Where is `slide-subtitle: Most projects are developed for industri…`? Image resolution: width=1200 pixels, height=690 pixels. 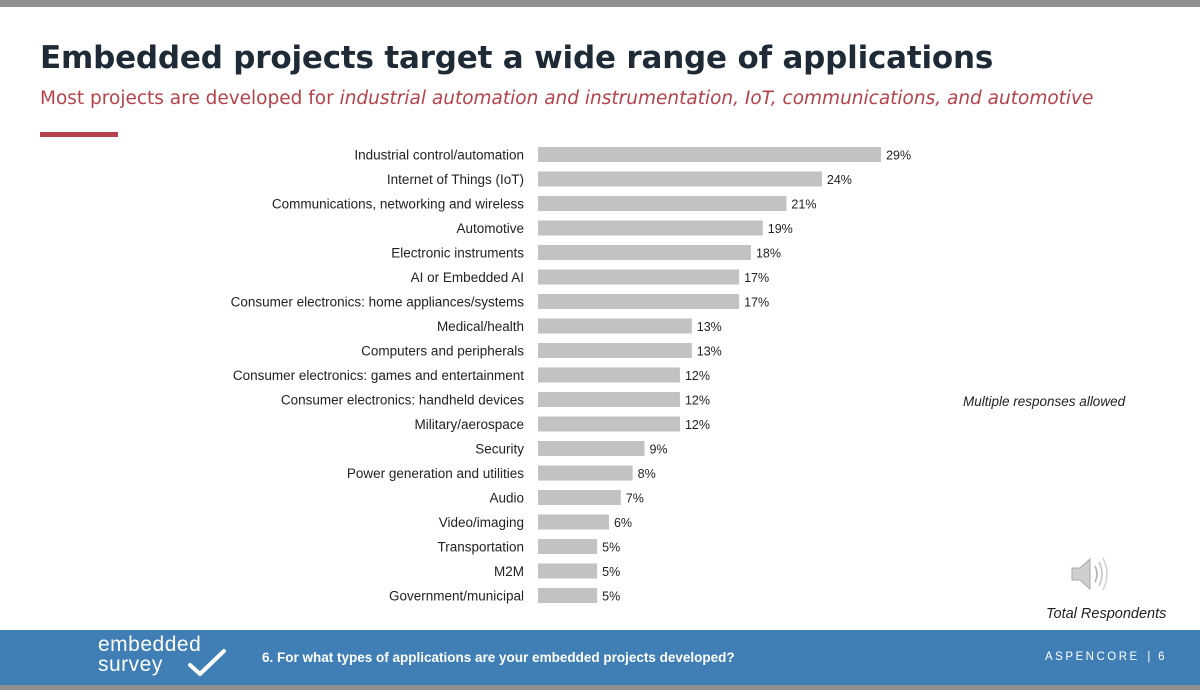
slide-subtitle: Most projects are developed for industri… is located at coordinates (566, 98).